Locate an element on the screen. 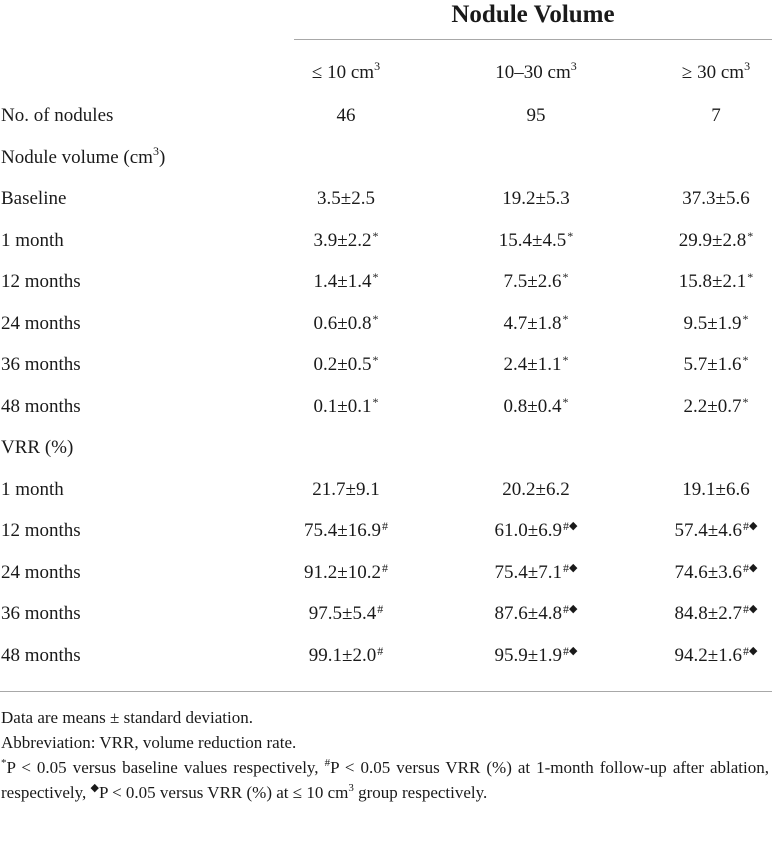 The height and width of the screenshot is (844, 772). table-cell: 0.6±0.8* is located at coordinates (346, 323).